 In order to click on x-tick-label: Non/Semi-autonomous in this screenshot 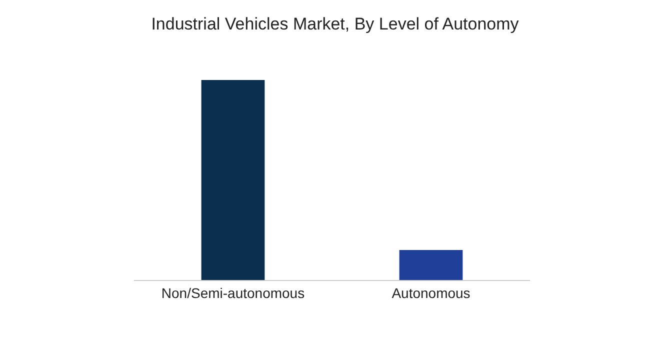, I will do `click(233, 292)`.